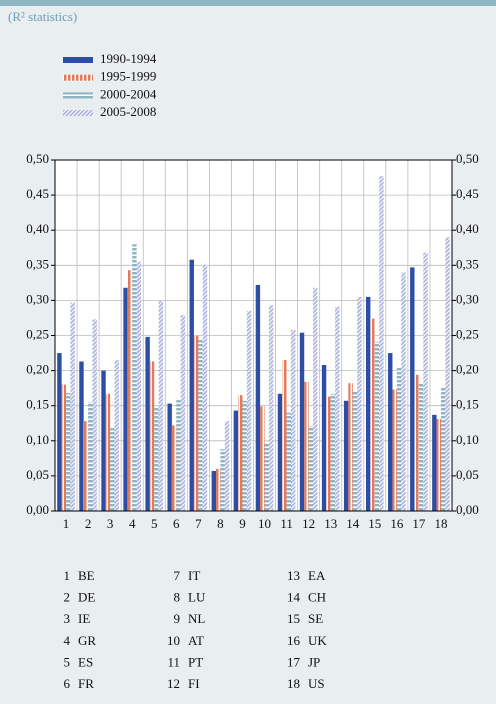 This screenshot has height=704, width=496. Describe the element at coordinates (194, 683) in the screenshot. I see `key-code: FI` at that location.